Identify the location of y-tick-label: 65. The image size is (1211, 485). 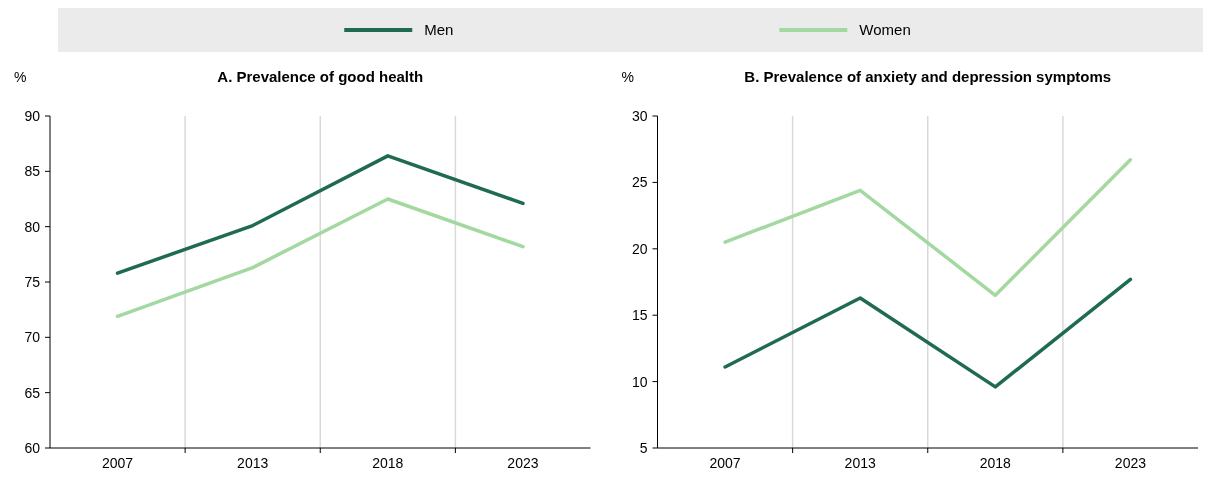
(32, 392).